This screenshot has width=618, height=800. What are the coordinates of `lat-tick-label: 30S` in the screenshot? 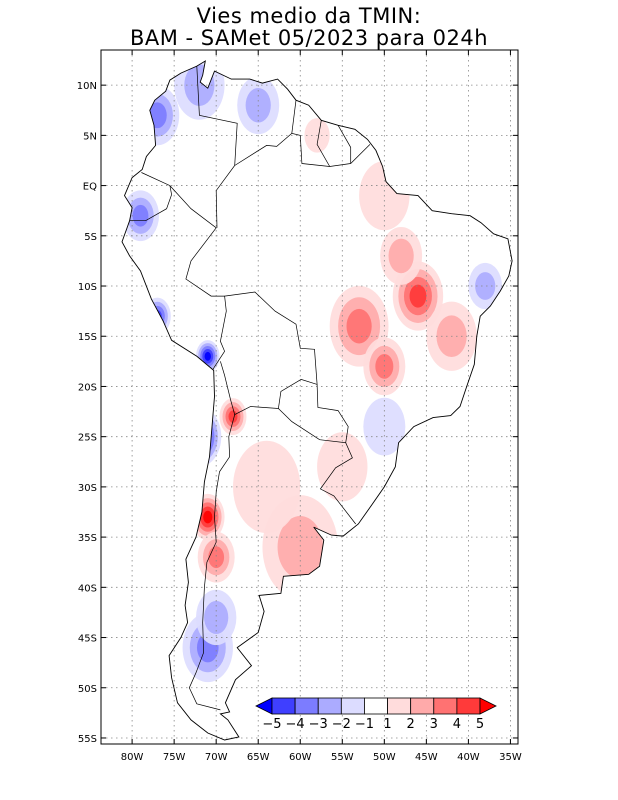 It's located at (87, 488).